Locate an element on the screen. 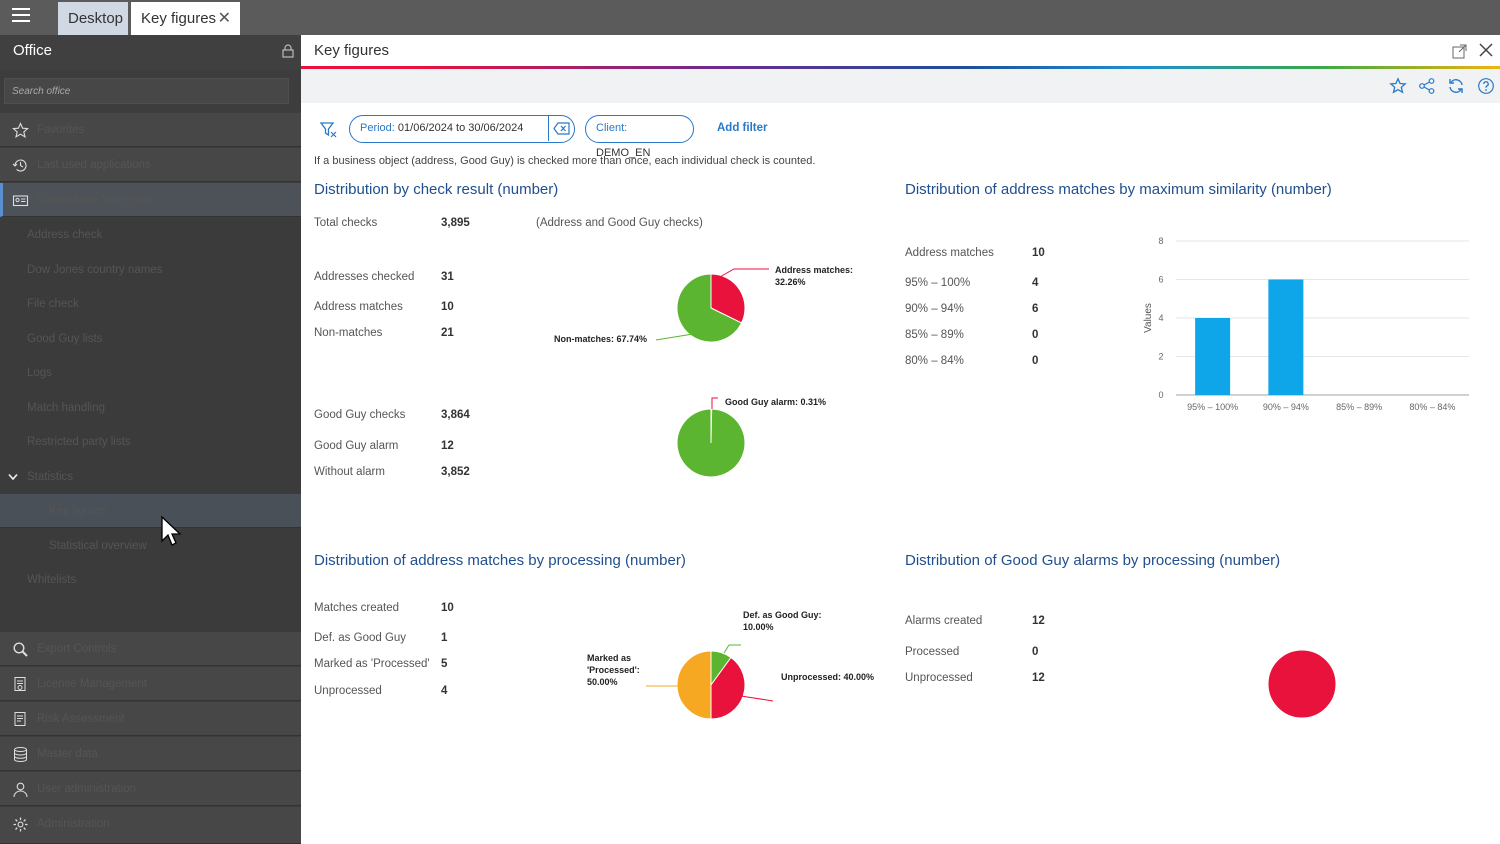 Image resolution: width=1500 pixels, height=844 pixels. close-icon is located at coordinates (1486, 50).